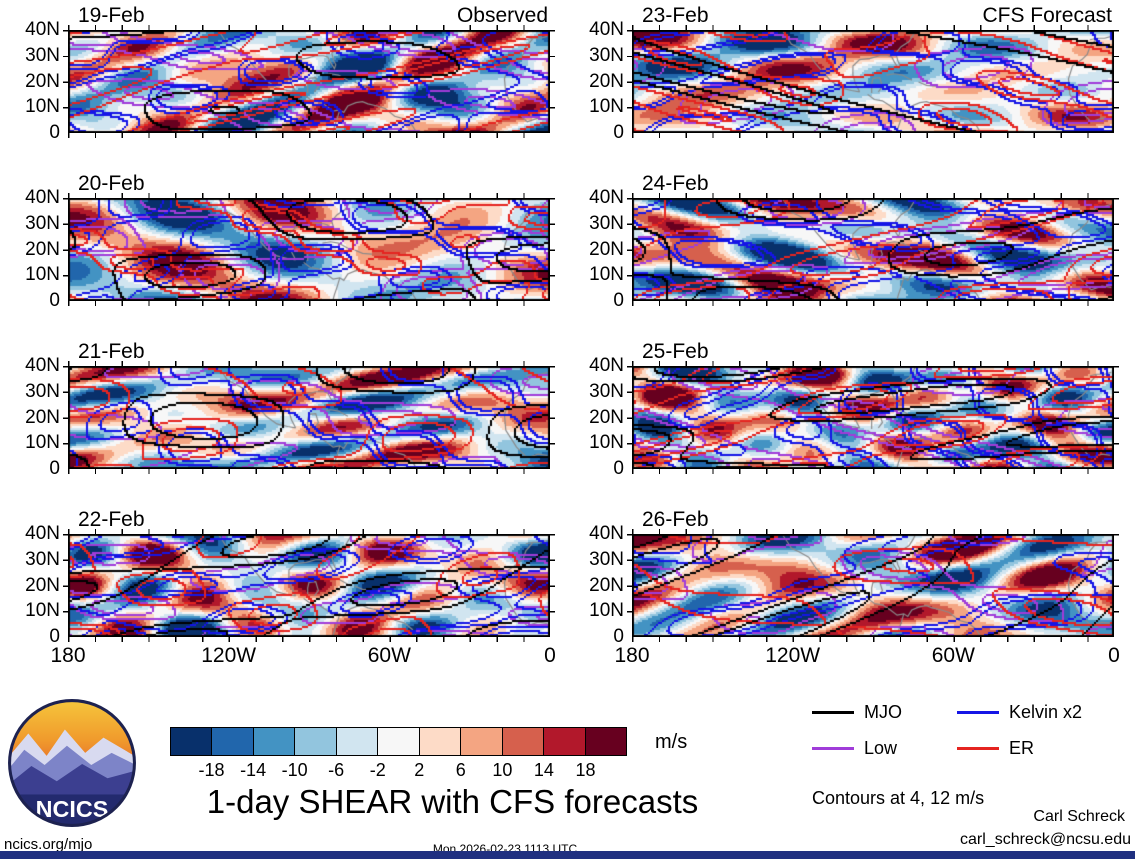  What do you see at coordinates (543, 770) in the screenshot?
I see `colorbar-tick-label: 14` at bounding box center [543, 770].